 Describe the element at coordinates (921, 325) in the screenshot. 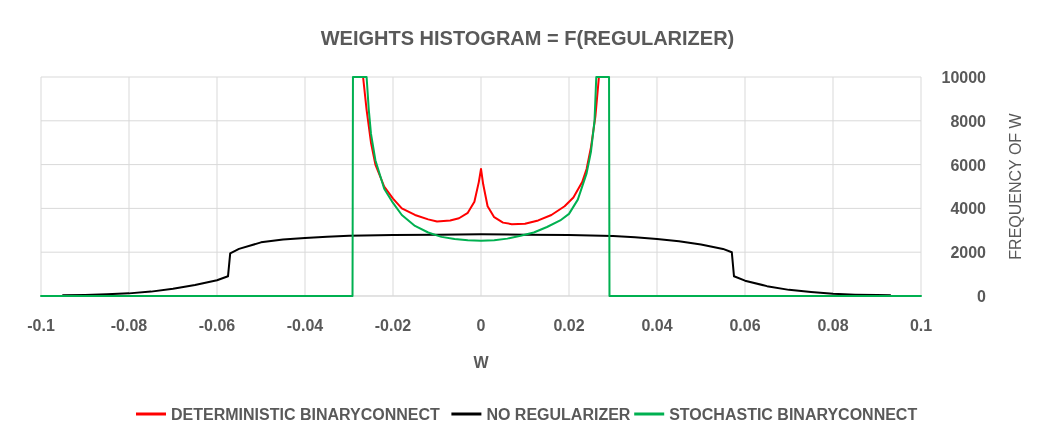

I see `x-tick-label: 0.1` at that location.